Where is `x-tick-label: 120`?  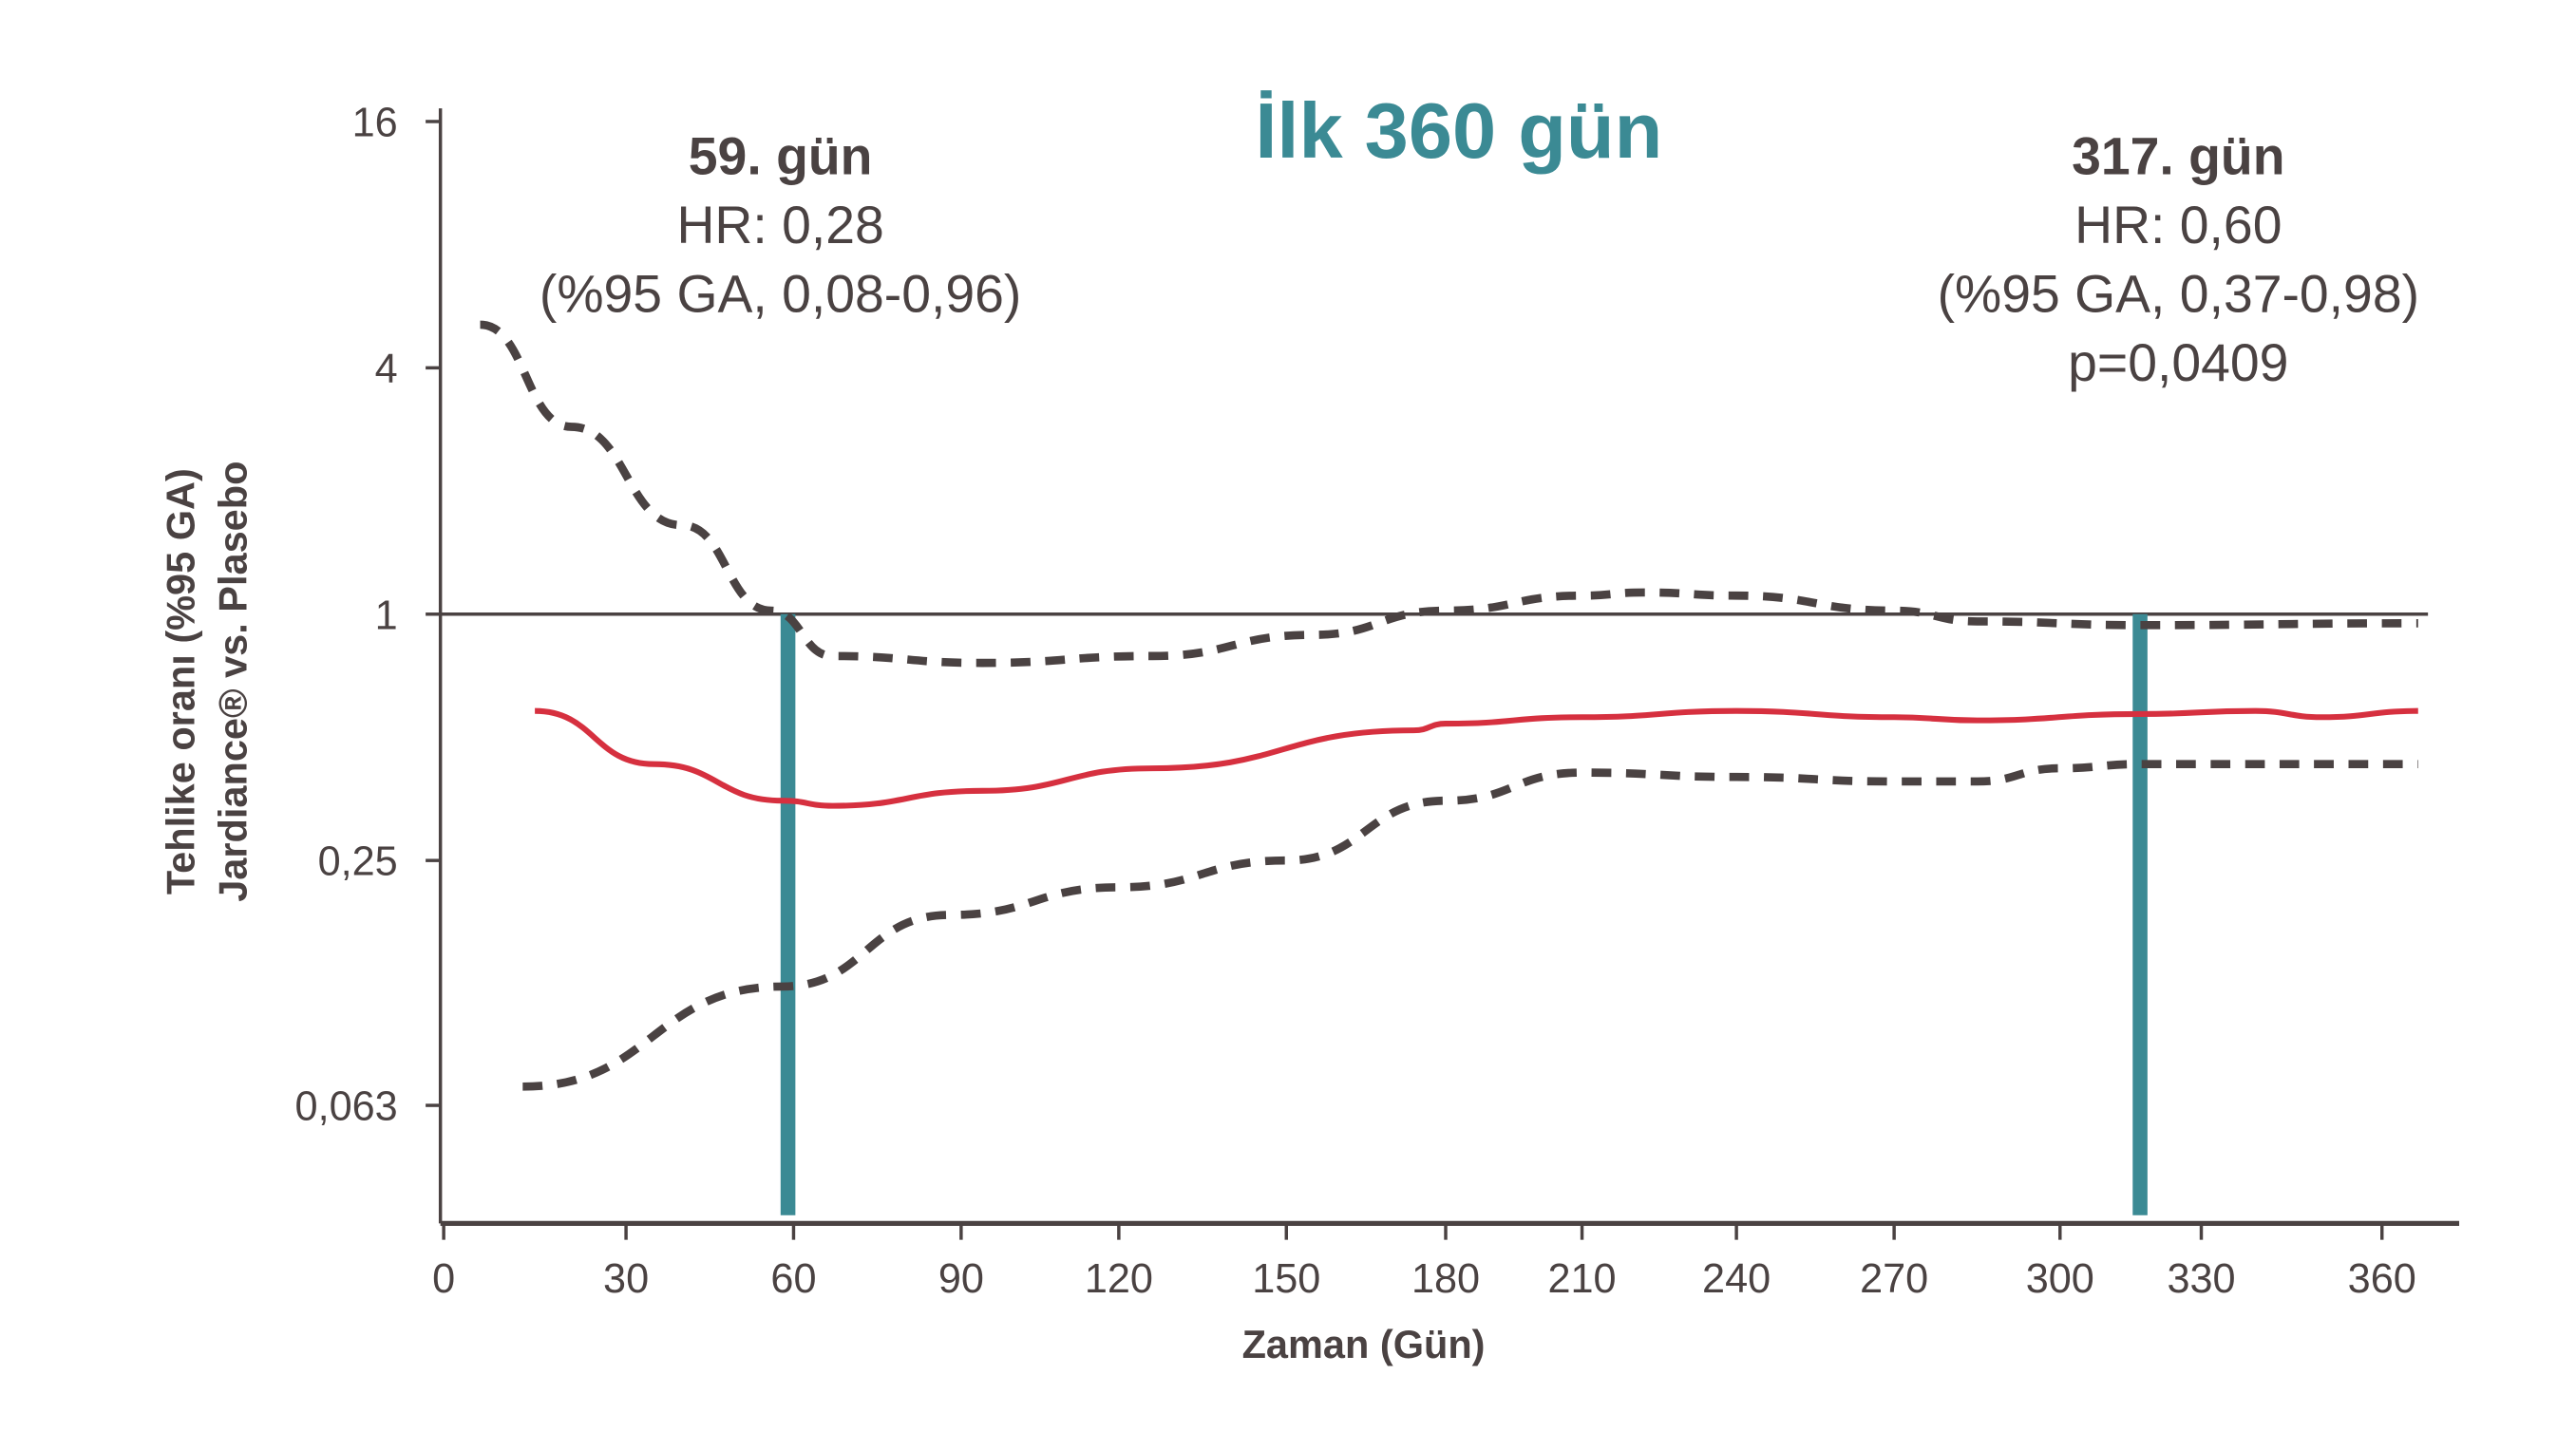 x-tick-label: 120 is located at coordinates (1119, 1279).